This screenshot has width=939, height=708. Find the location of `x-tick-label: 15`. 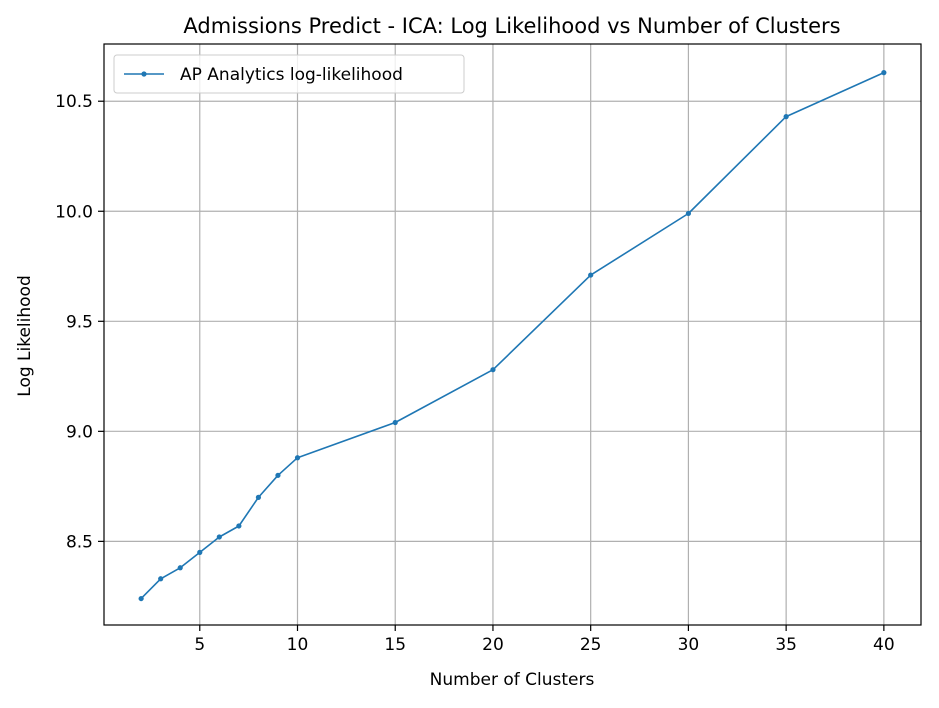

x-tick-label: 15 is located at coordinates (395, 645).